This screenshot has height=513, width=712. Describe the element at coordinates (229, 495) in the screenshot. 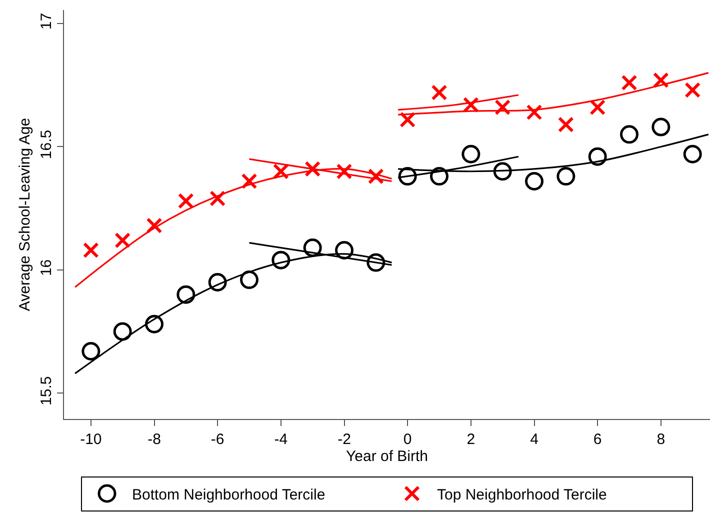

I see `legend-label: Bottom Neighborhood Tercile` at that location.